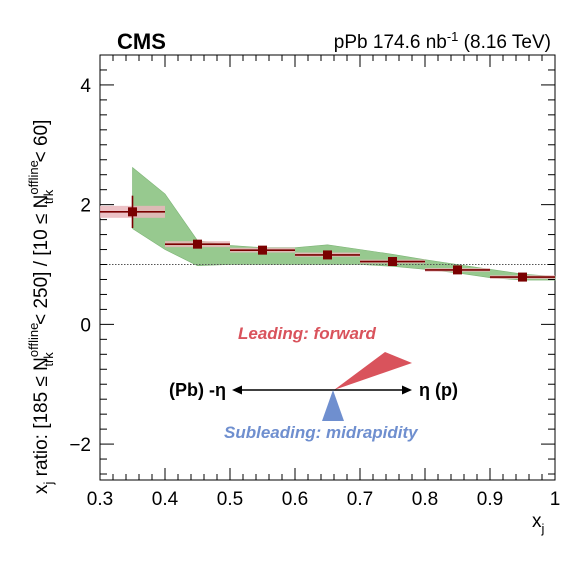 The width and height of the screenshot is (580, 565). Describe the element at coordinates (295, 499) in the screenshot. I see `x-tick-label: 0.6` at that location.